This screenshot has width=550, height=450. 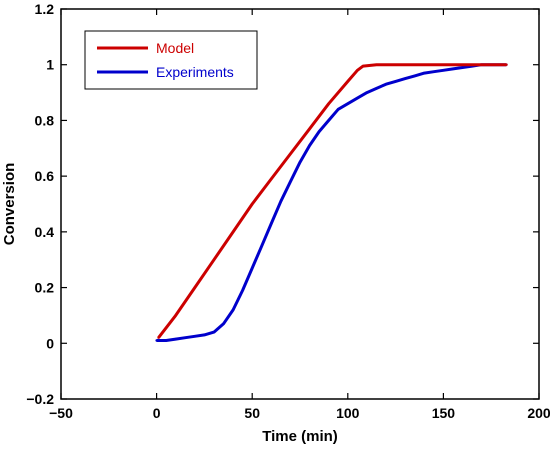 What do you see at coordinates (50, 343) in the screenshot?
I see `y-tick-label: 0` at bounding box center [50, 343].